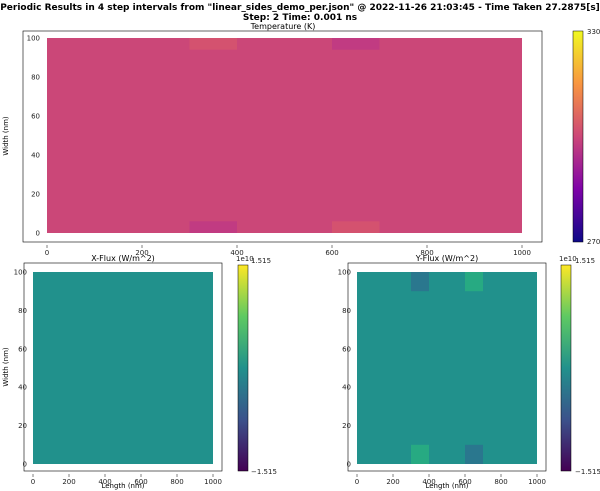 The width and height of the screenshot is (600, 491). I want to click on xflux-axes-frame, so click(123, 367).